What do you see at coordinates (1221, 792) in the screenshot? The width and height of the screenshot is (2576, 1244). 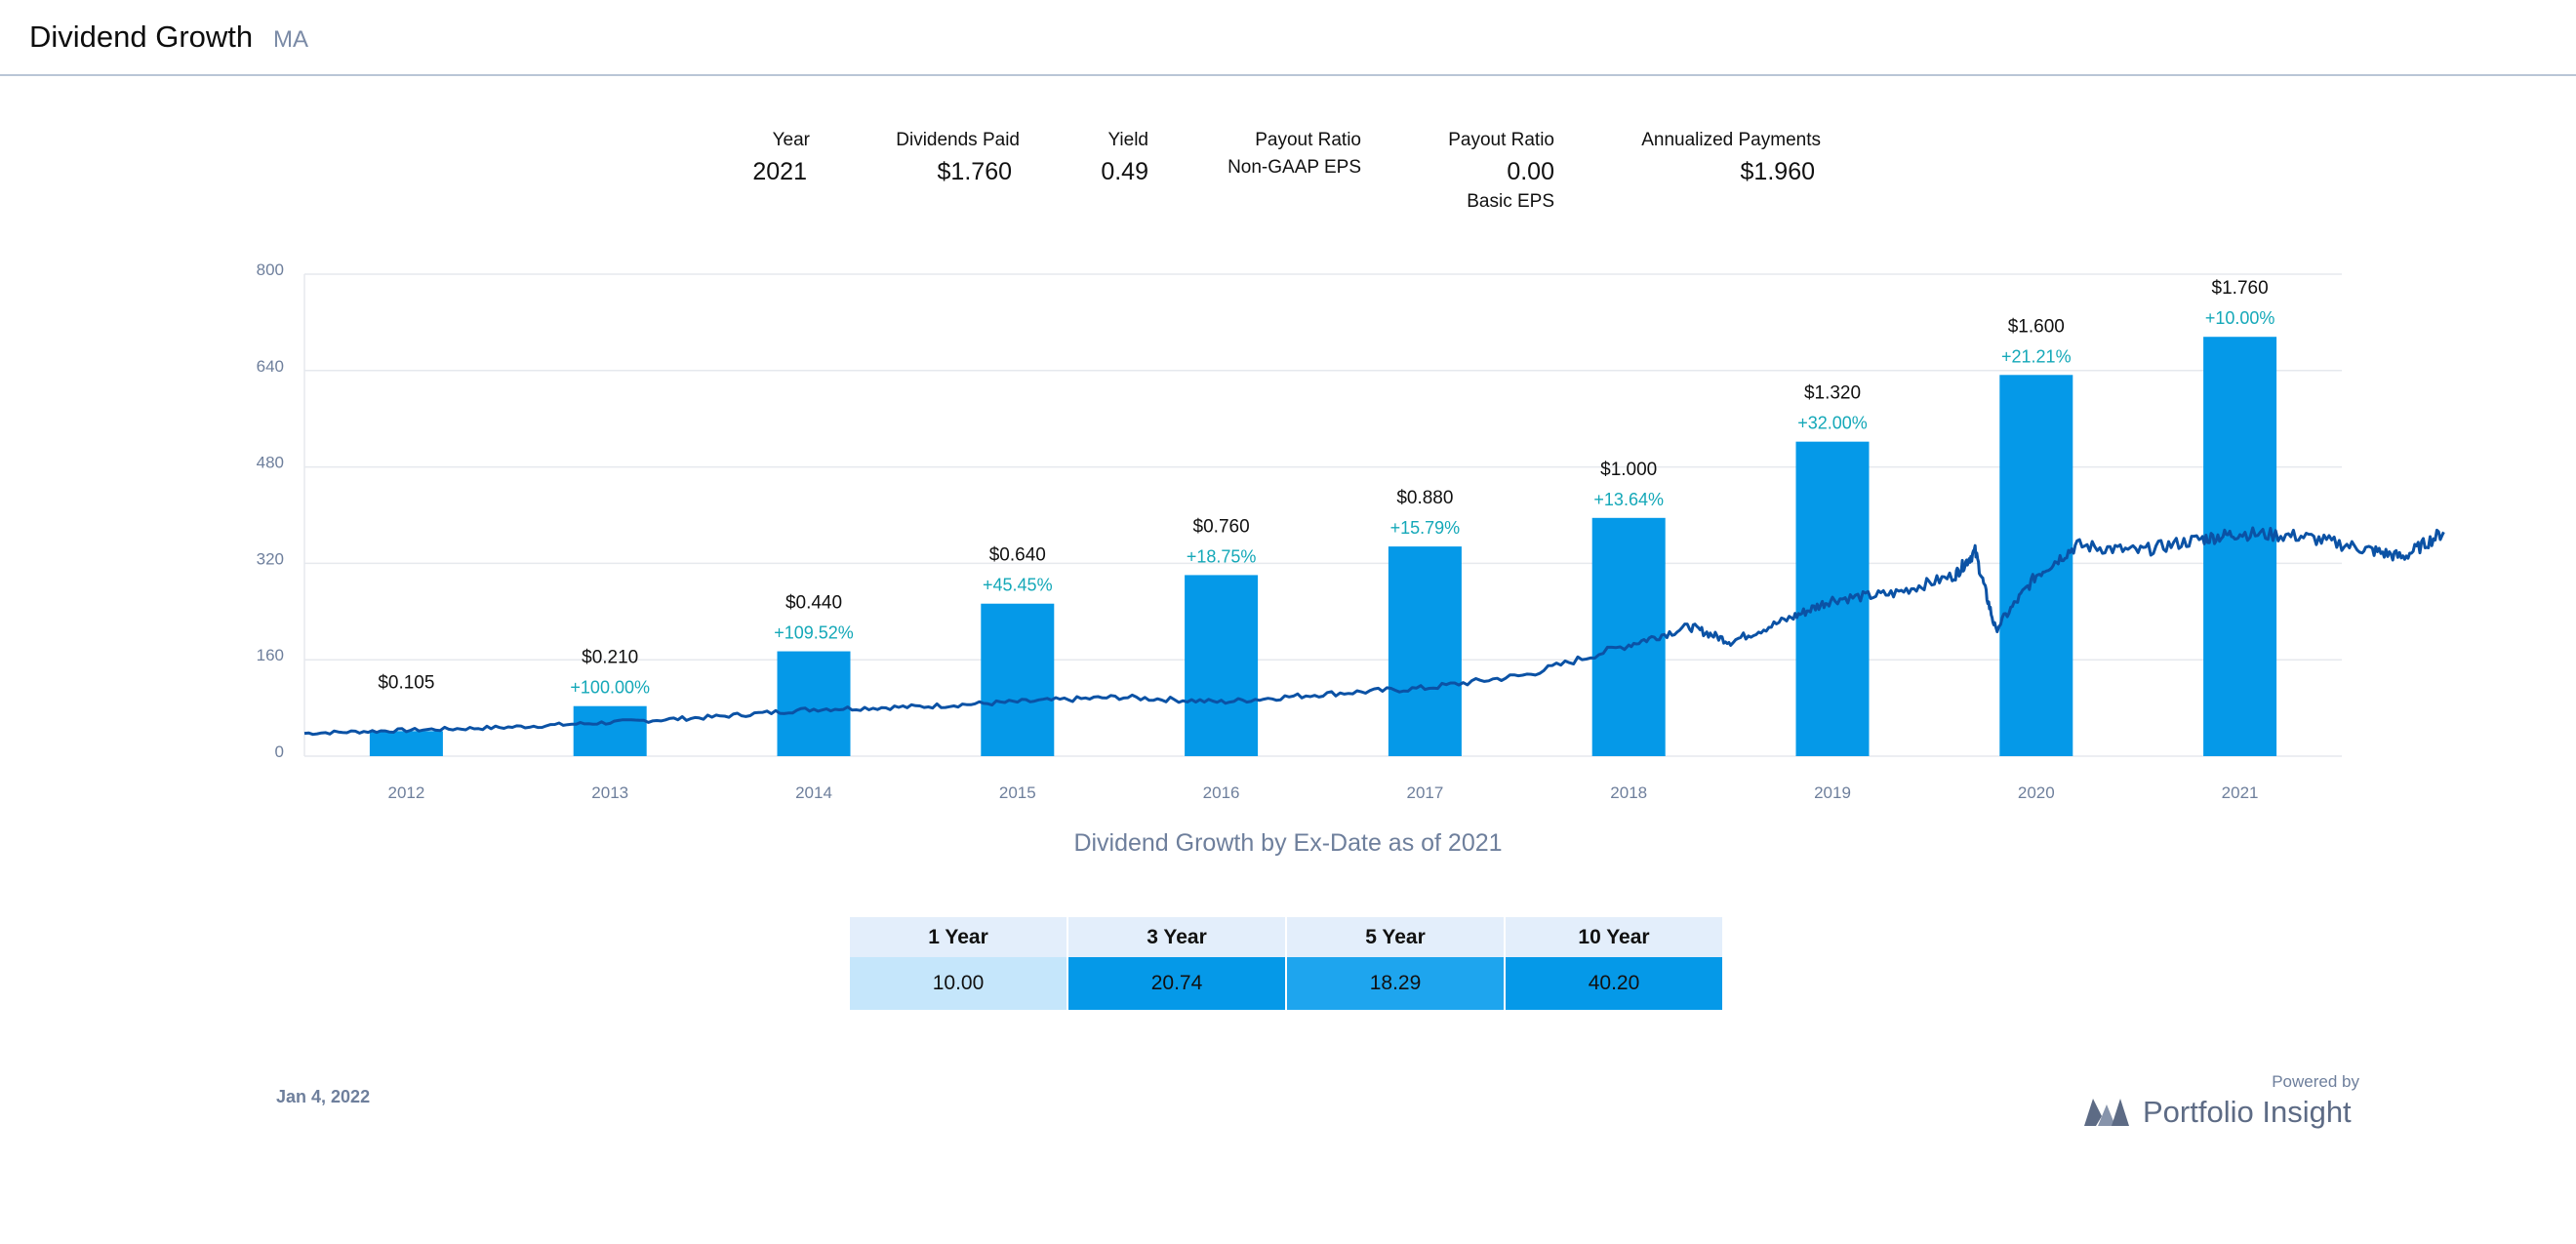 I see `x-tick-label: 2016` at bounding box center [1221, 792].